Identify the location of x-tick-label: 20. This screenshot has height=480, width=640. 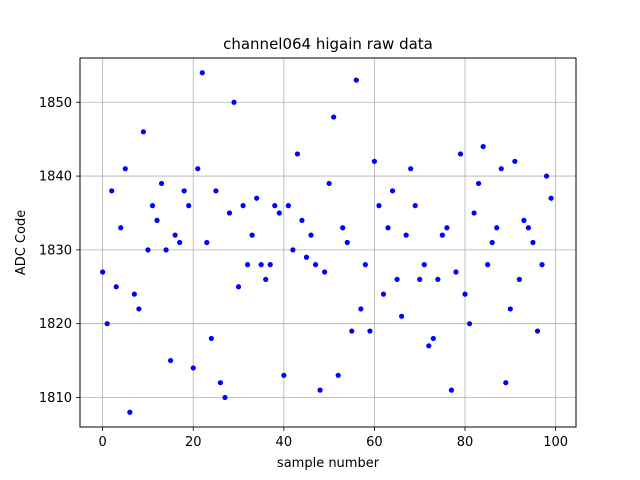
(193, 442).